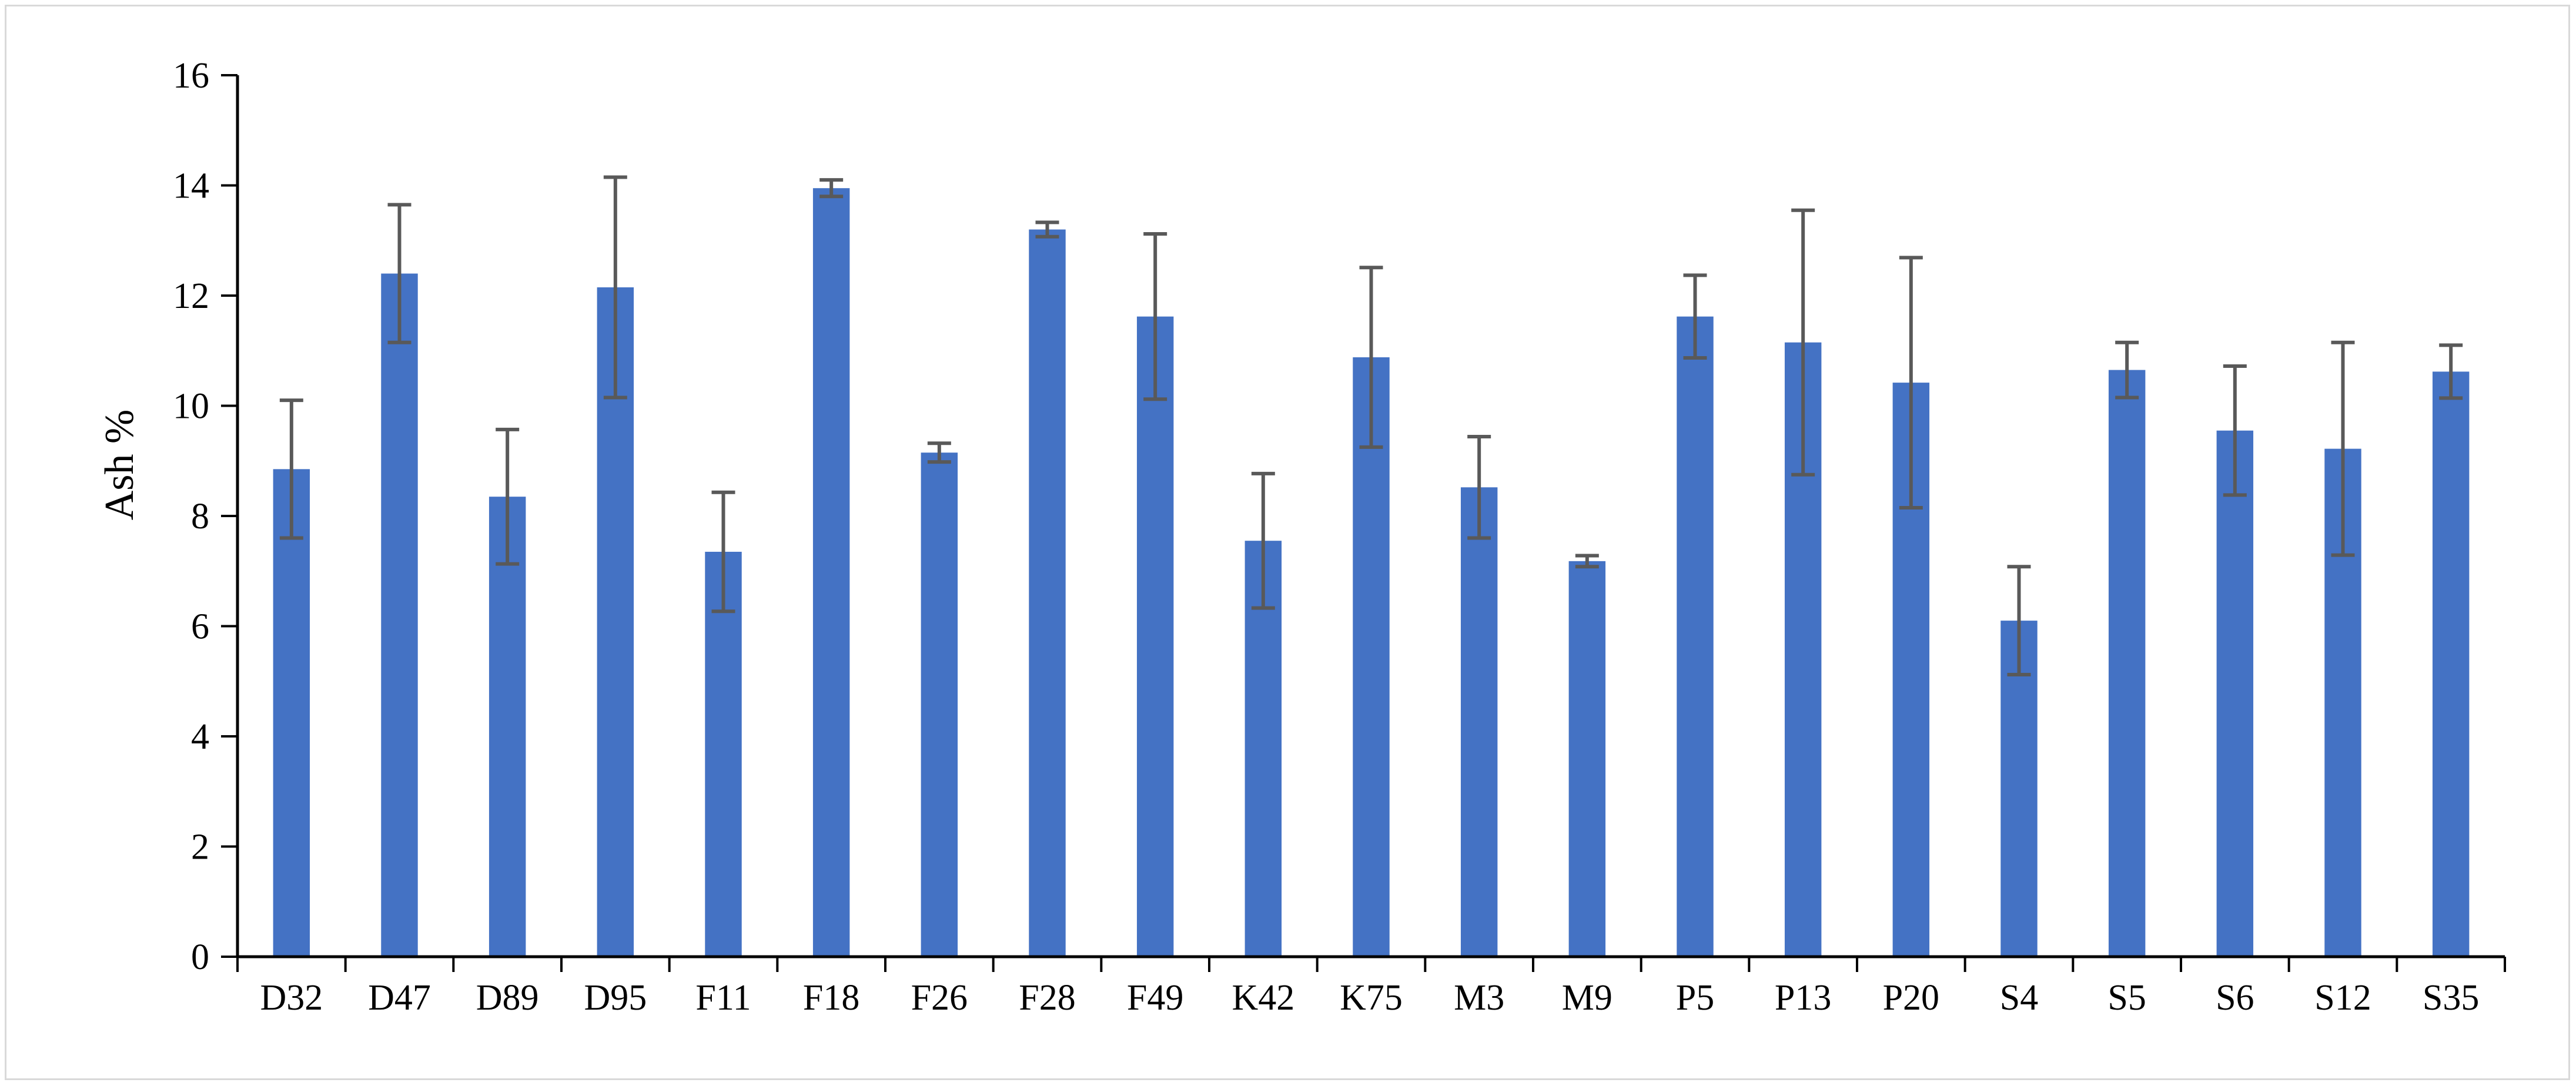 The image size is (2576, 1086). What do you see at coordinates (723, 998) in the screenshot?
I see `x-tick-label: F11` at bounding box center [723, 998].